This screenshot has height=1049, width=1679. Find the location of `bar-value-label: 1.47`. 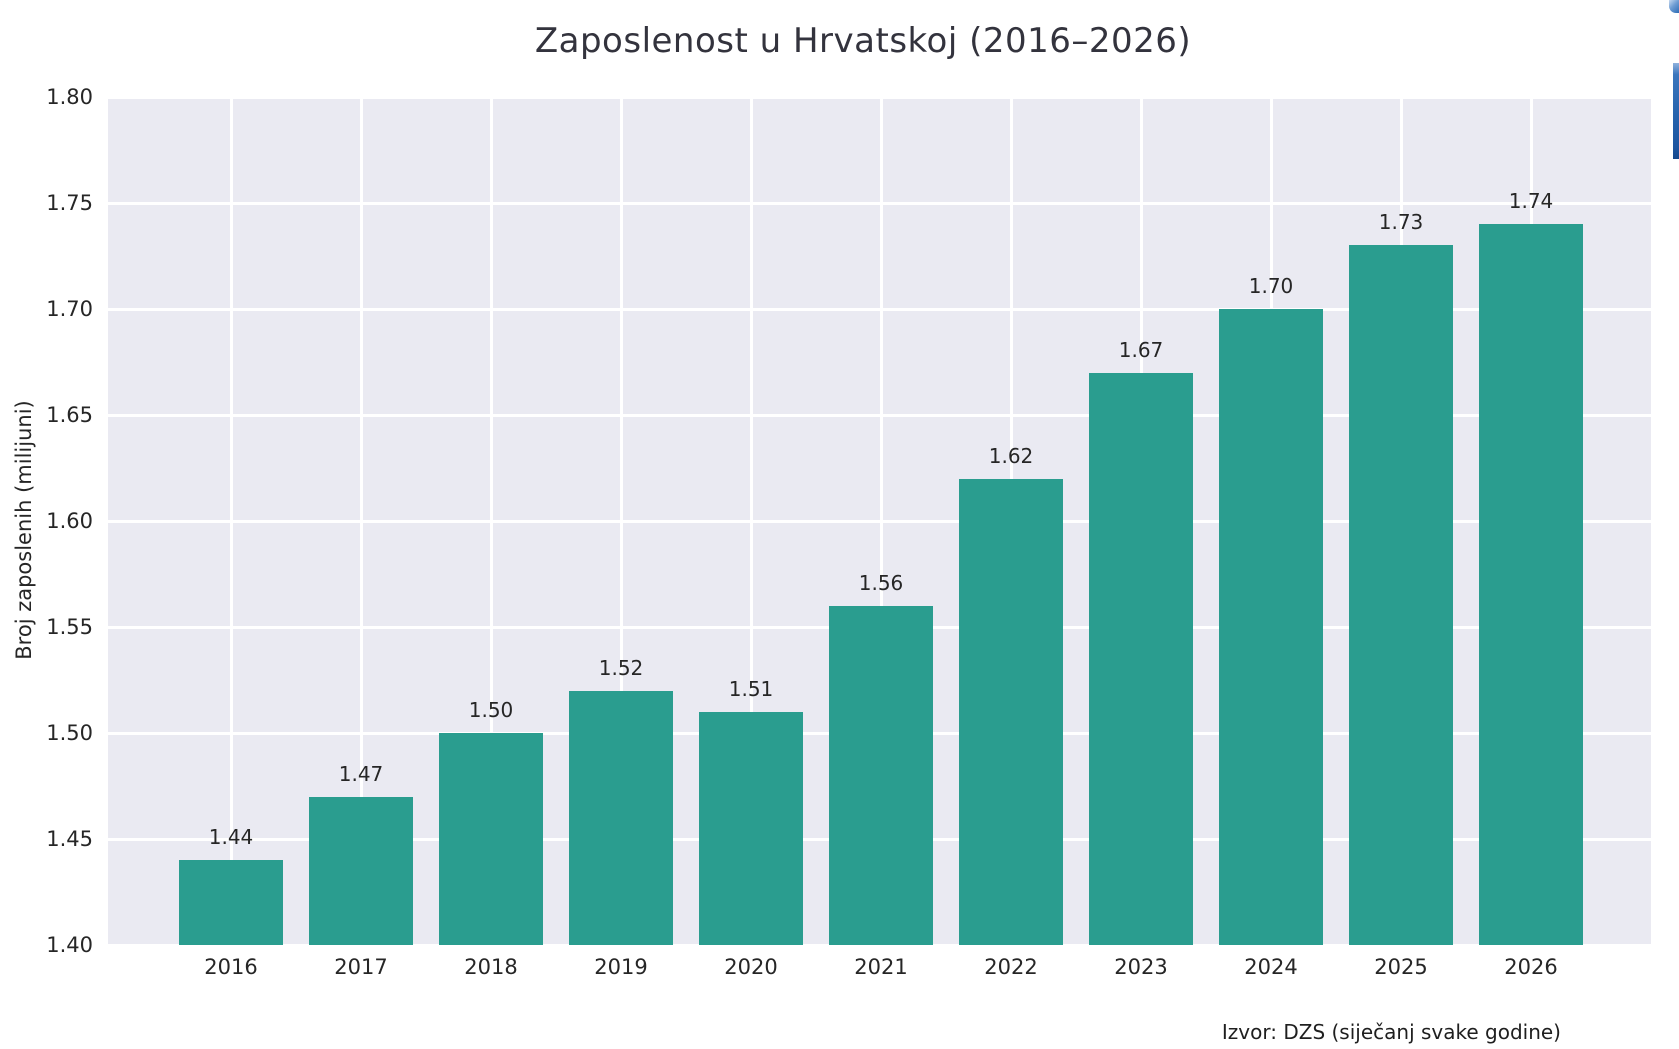

bar-value-label: 1.47 is located at coordinates (361, 773).